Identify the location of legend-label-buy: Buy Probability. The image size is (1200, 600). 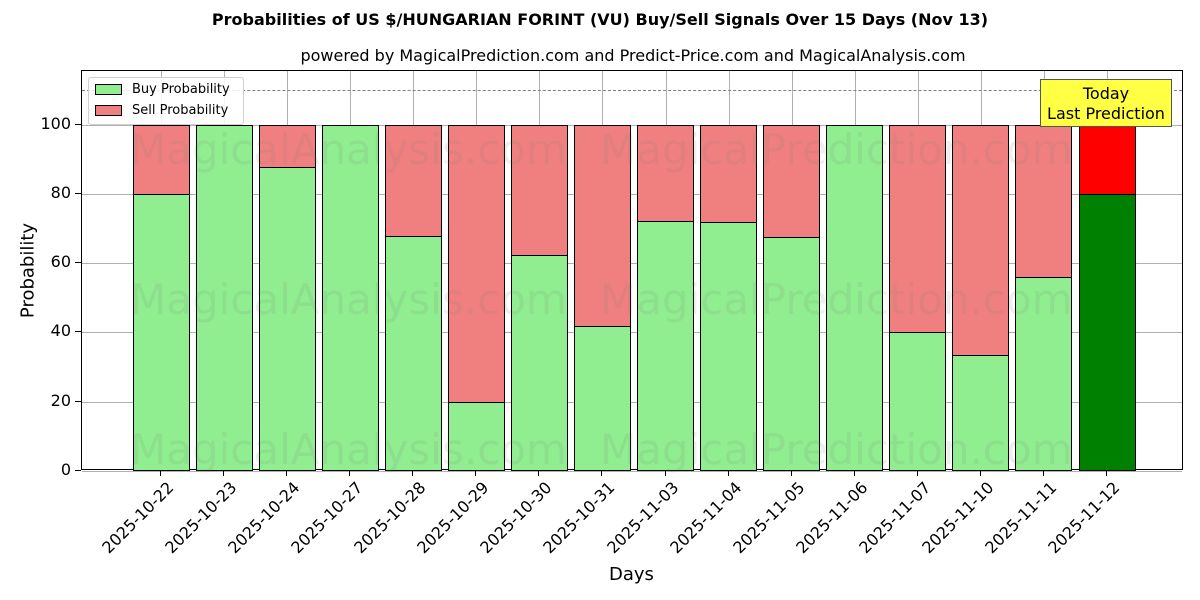
(181, 89).